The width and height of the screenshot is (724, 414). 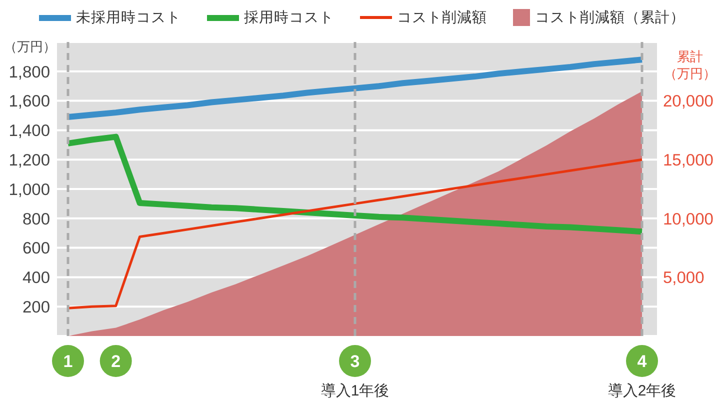 I want to click on legend-label: 未採用時コスト, so click(x=128, y=18).